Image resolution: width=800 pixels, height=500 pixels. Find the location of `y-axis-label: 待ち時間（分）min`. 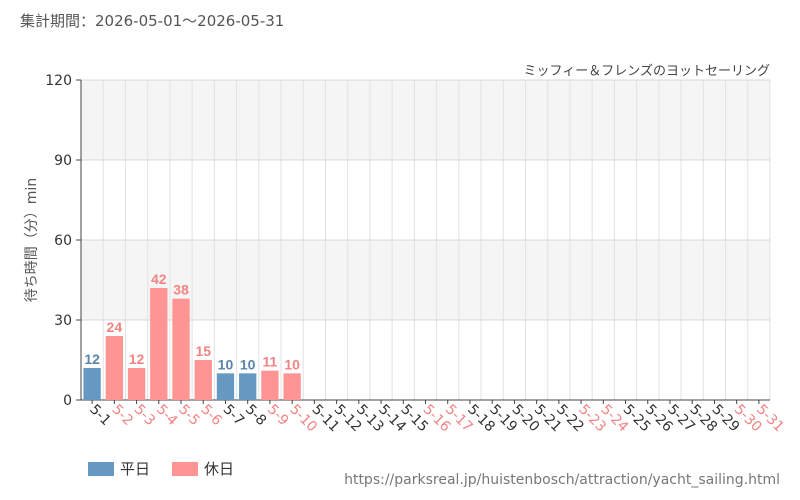

y-axis-label: 待ち時間（分）min is located at coordinates (32, 240).